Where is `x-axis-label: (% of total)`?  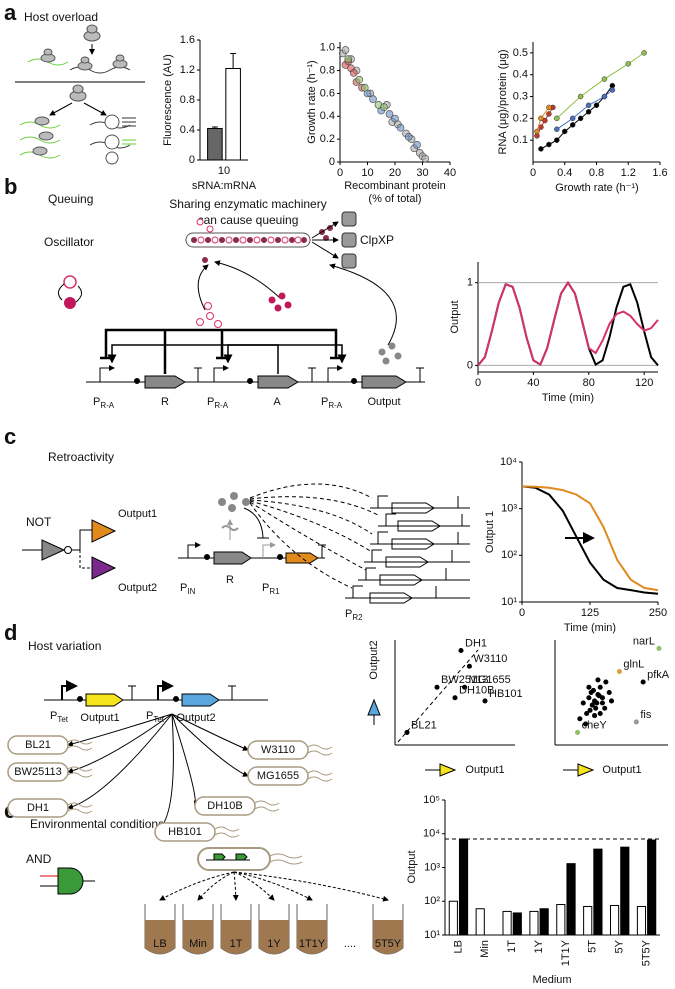
x-axis-label: (% of total) is located at coordinates (394, 199).